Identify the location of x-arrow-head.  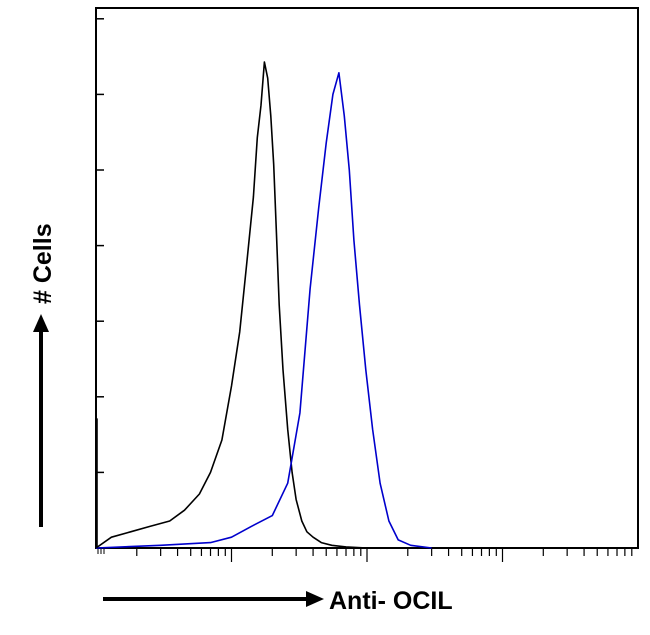
(315, 599).